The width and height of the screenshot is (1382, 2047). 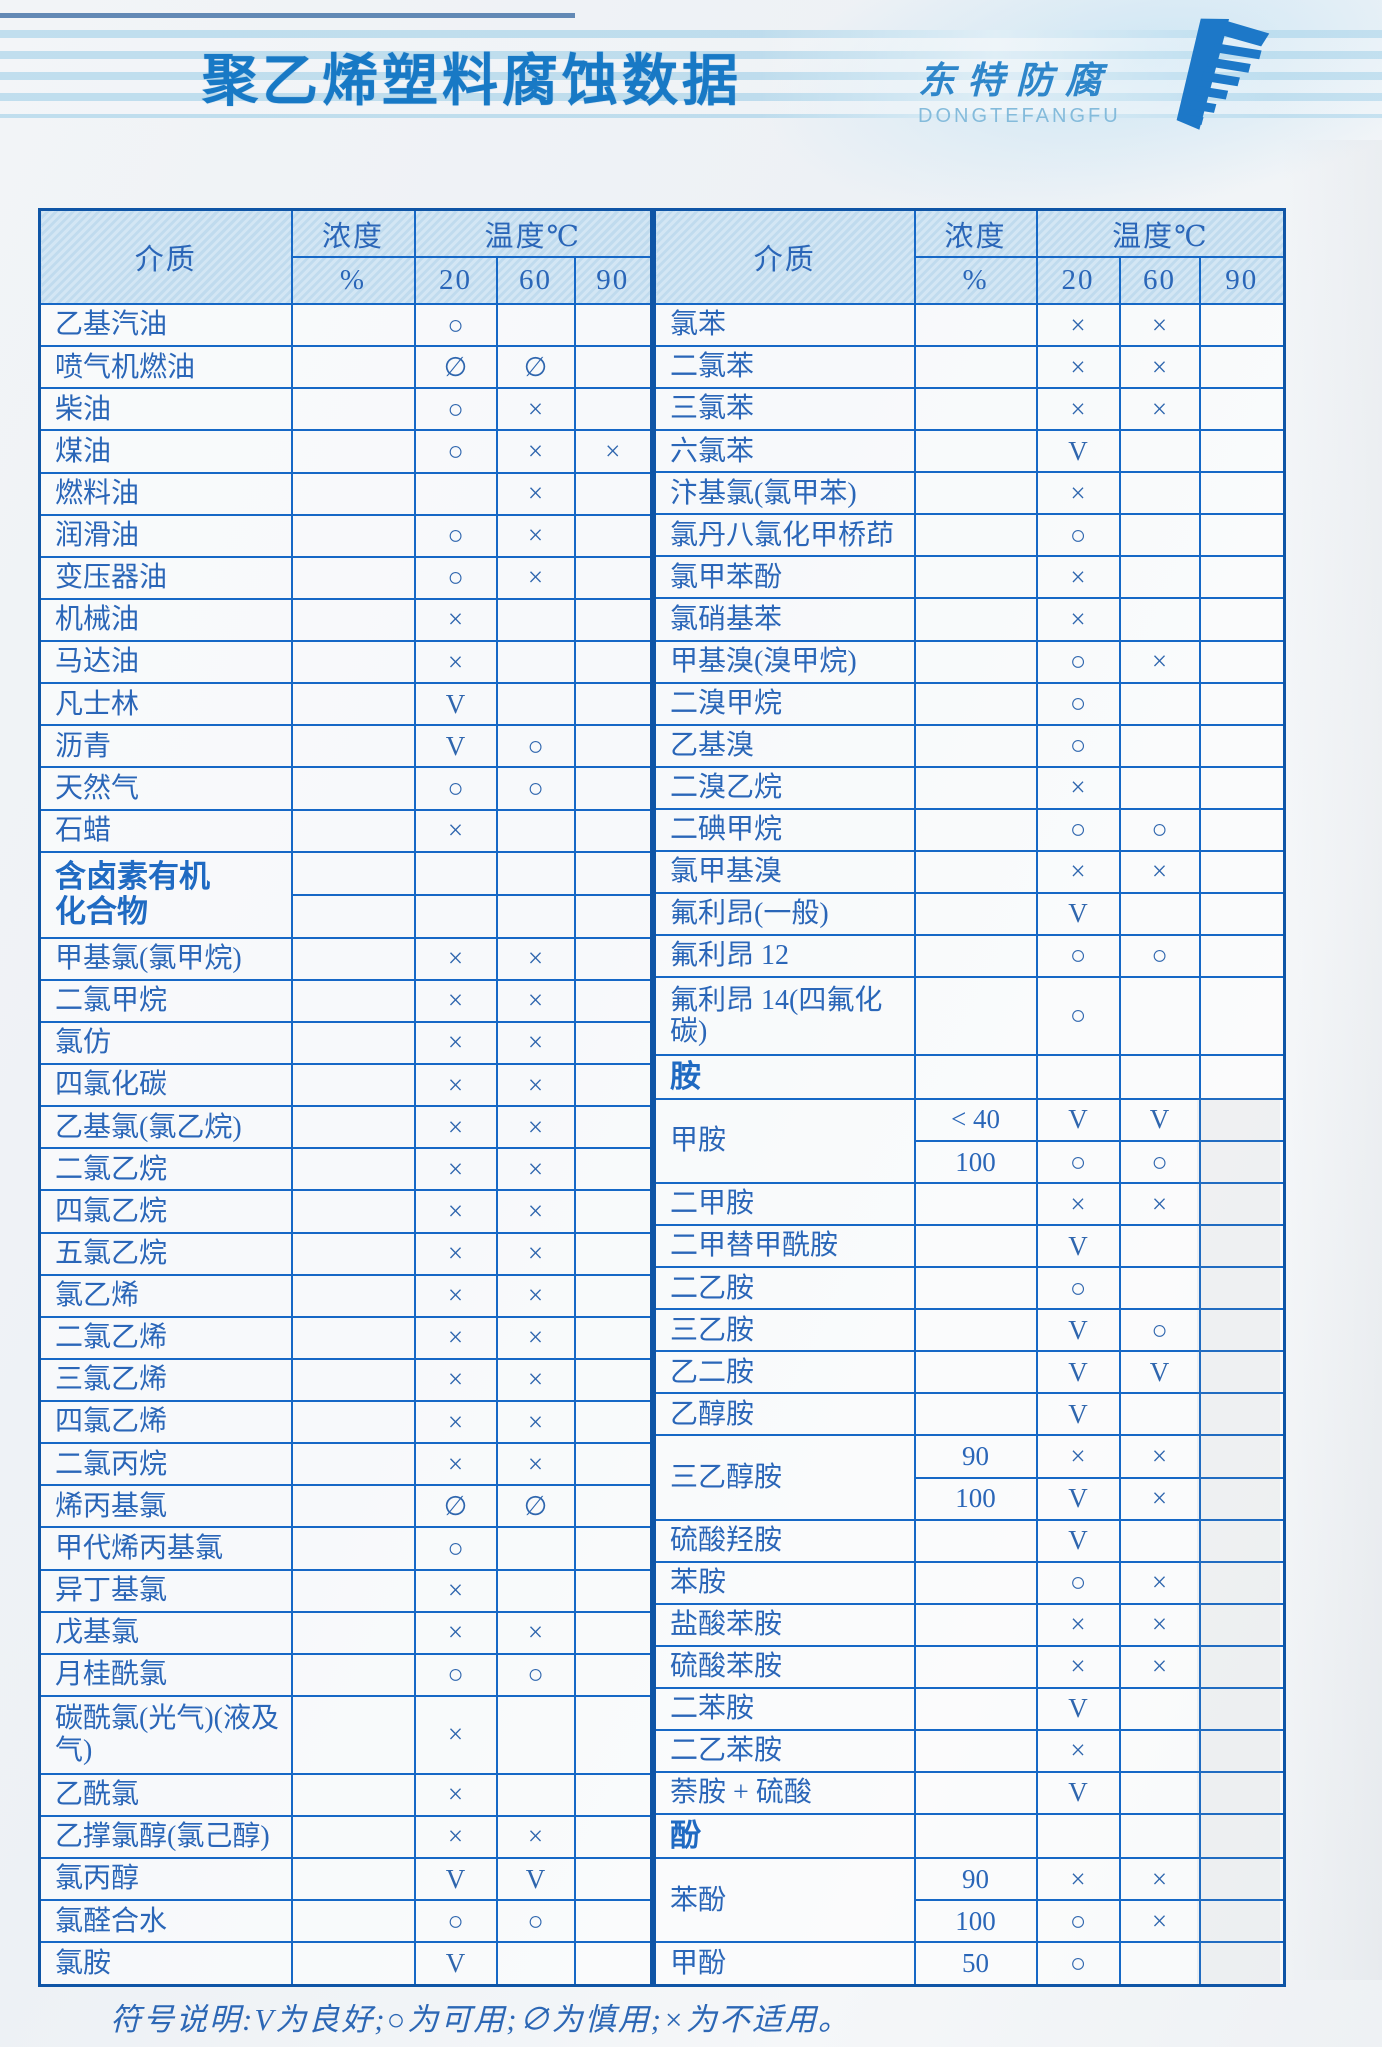 I want to click on medium-name-cell: 三氯乙烯, so click(x=165, y=1380).